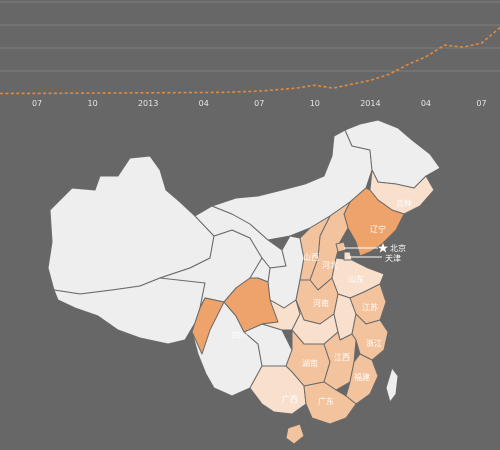 This screenshot has height=450, width=500. What do you see at coordinates (295, 434) in the screenshot?
I see `province-hainan` at bounding box center [295, 434].